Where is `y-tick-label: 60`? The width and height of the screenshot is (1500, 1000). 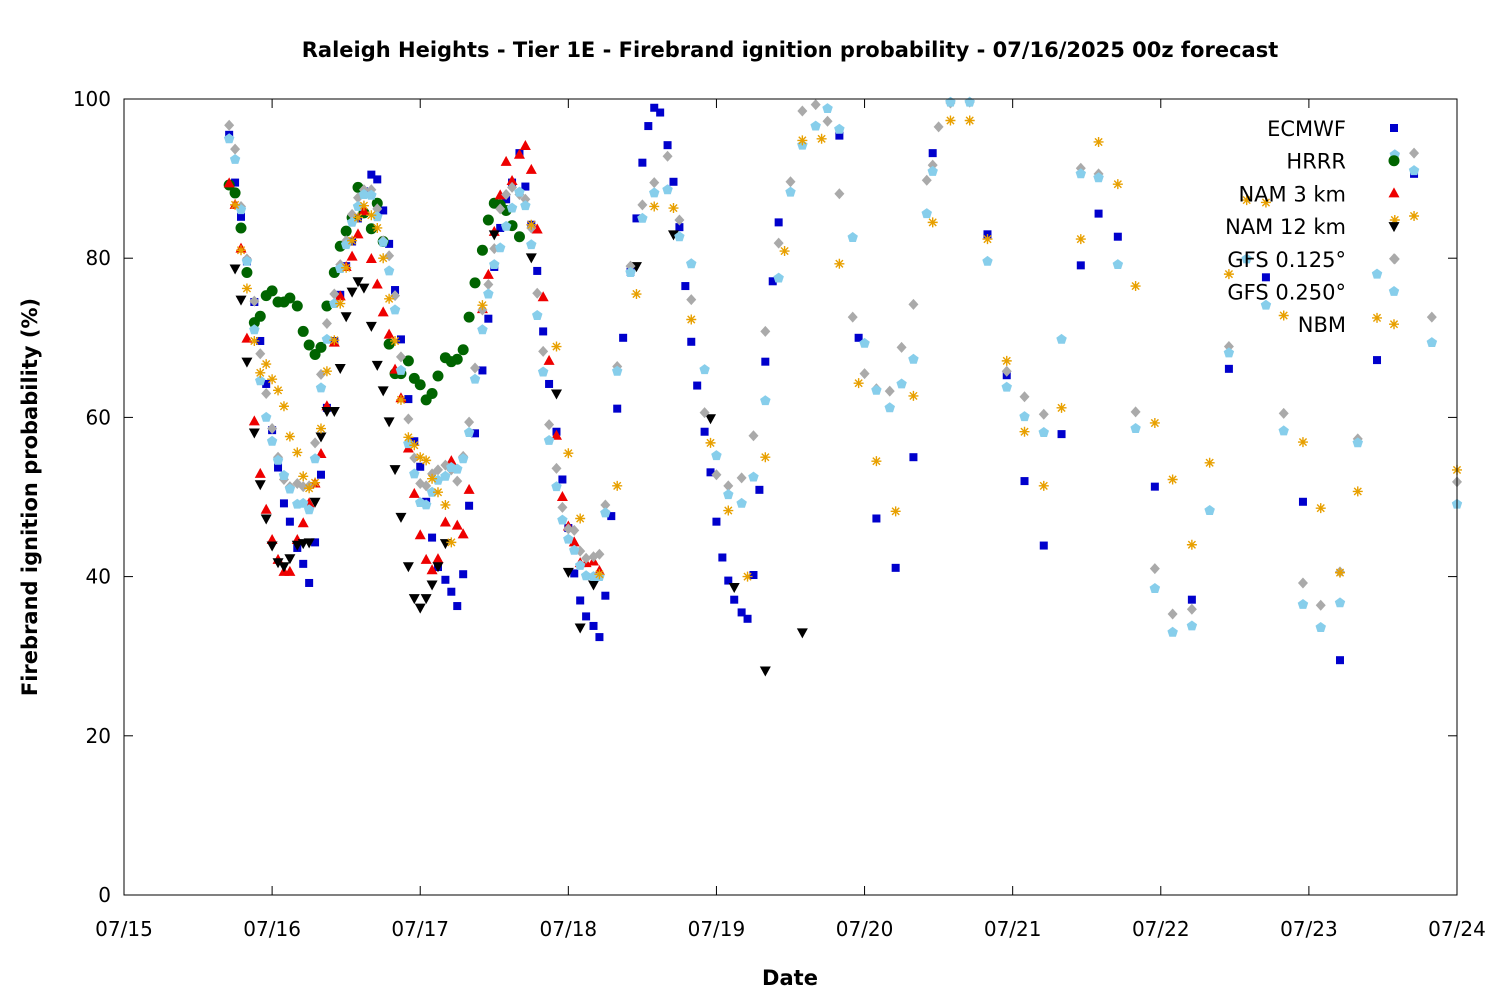 y-tick-label: 60 is located at coordinates (98, 417).